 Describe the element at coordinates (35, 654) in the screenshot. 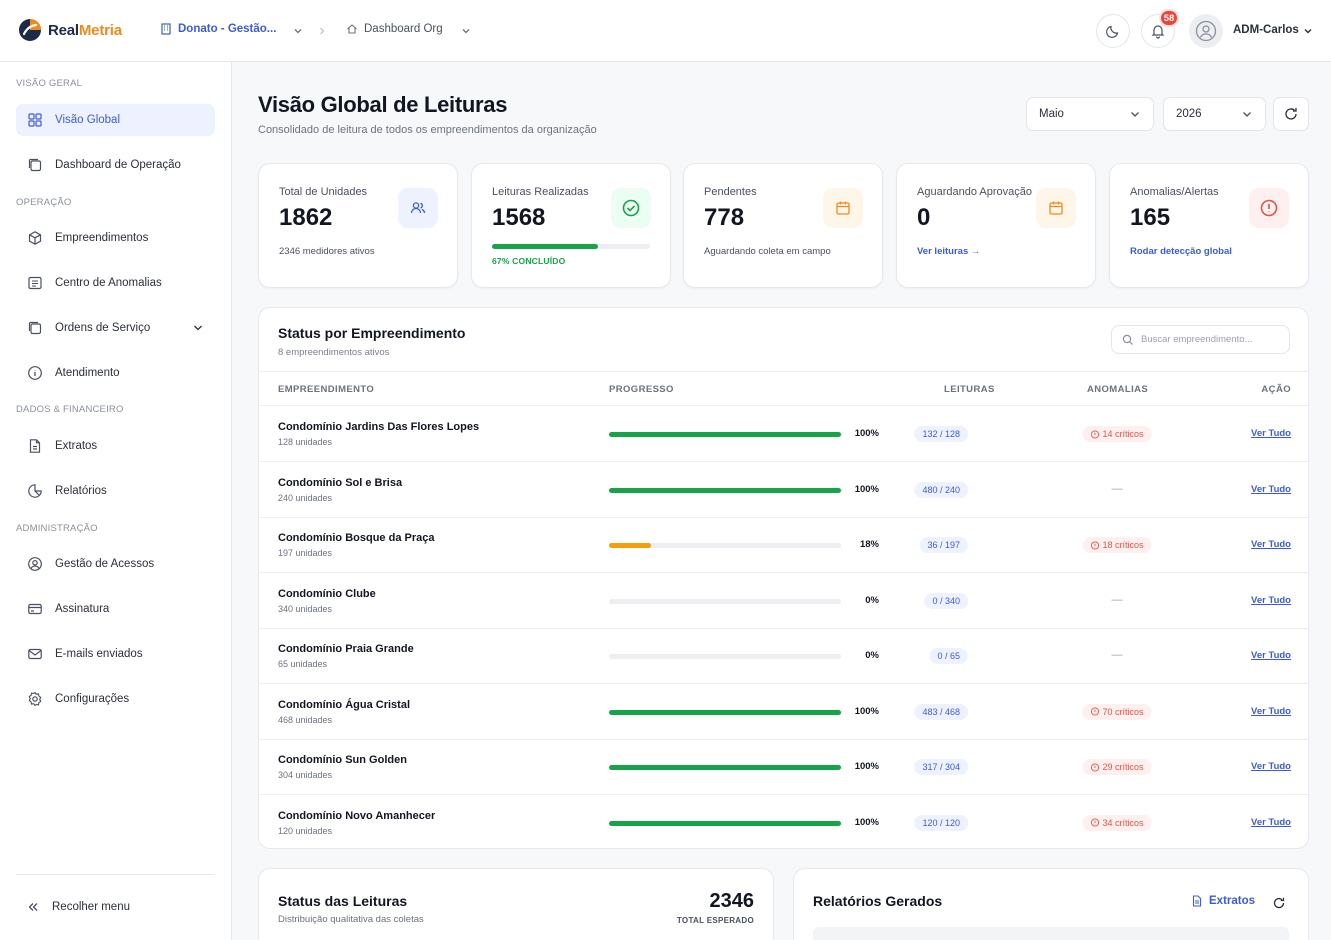

I see `mail-icon` at that location.